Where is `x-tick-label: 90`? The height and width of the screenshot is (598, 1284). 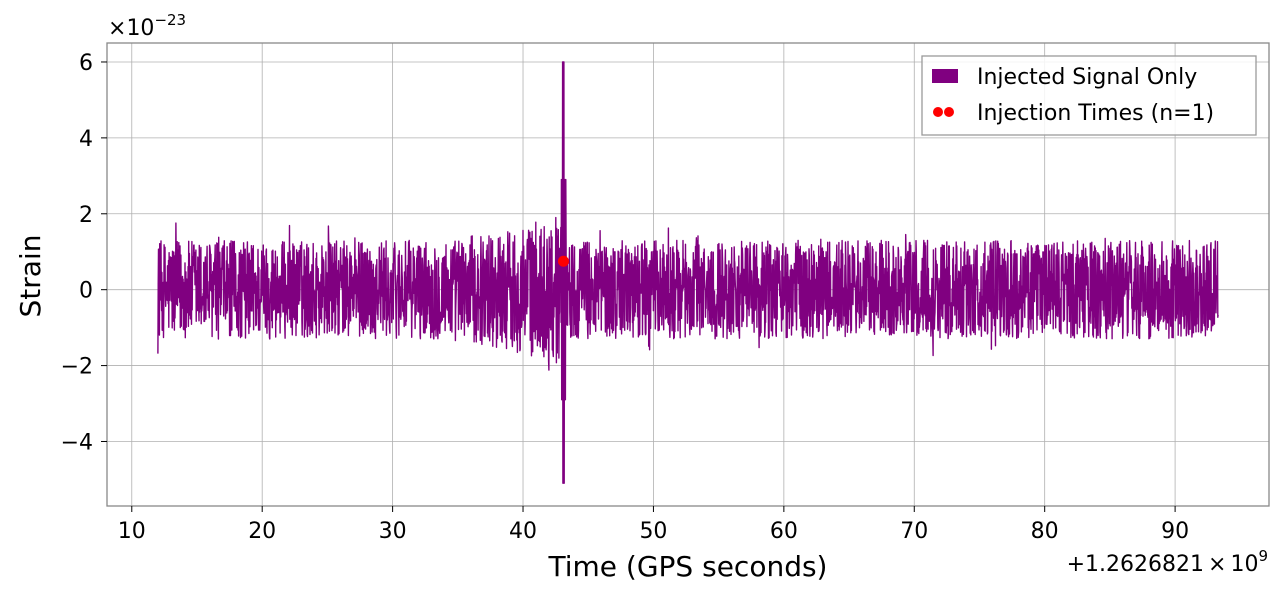
x-tick-label: 90 is located at coordinates (1175, 531).